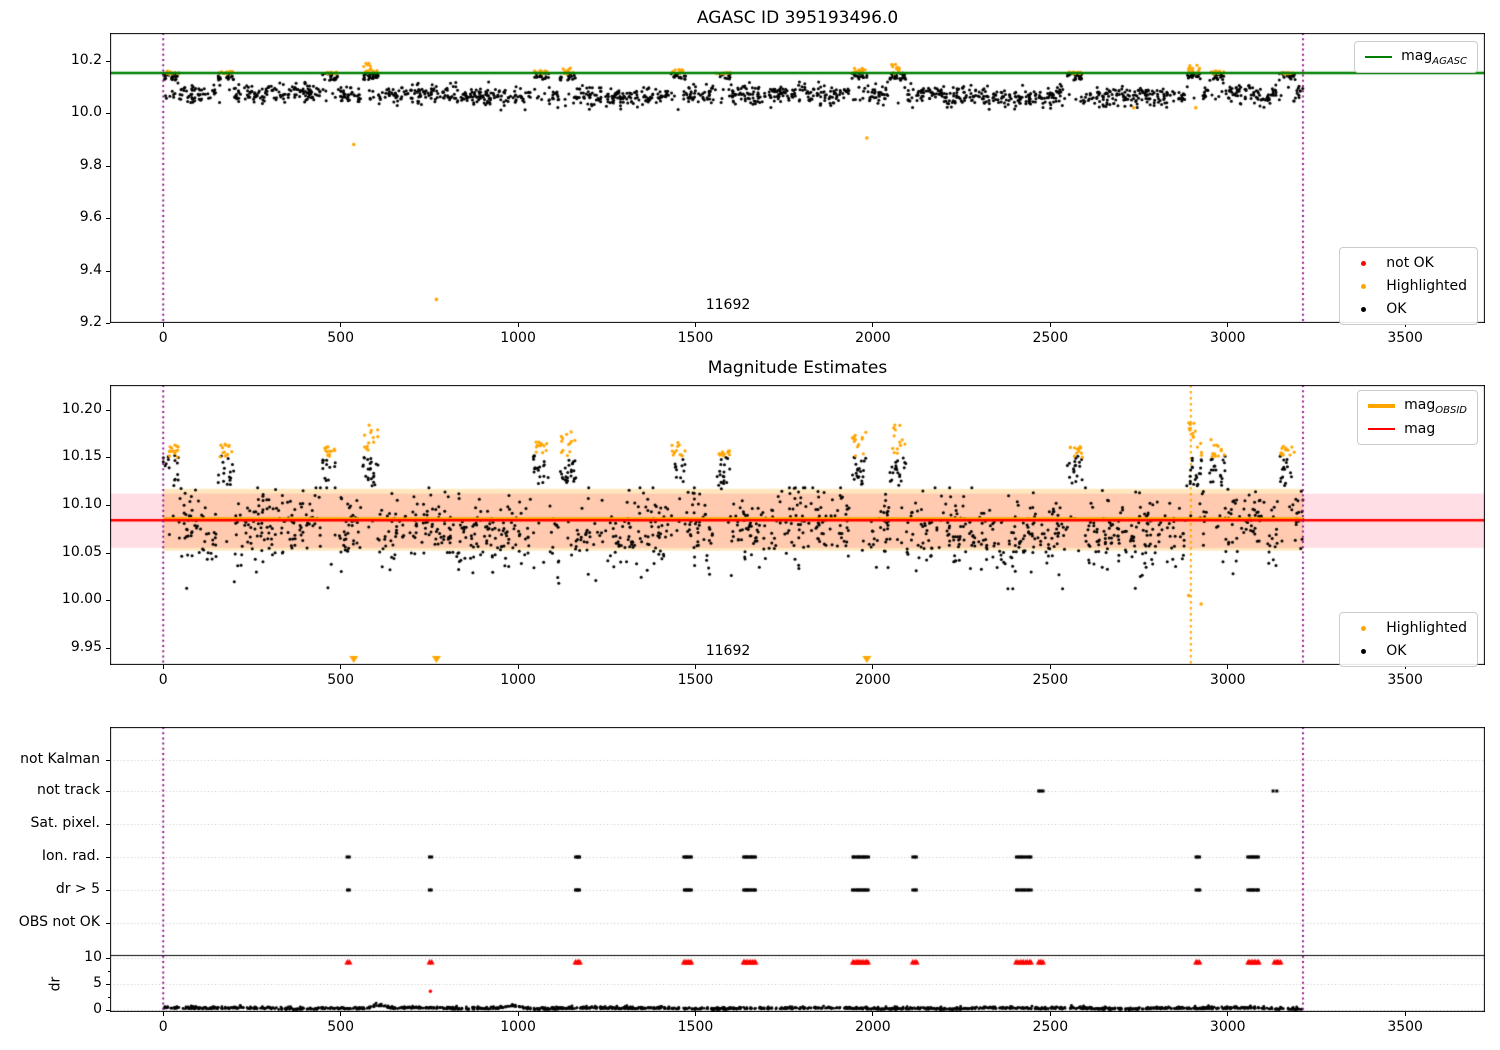  Describe the element at coordinates (59, 922) in the screenshot. I see `flag-row-label: OBS not OK` at that location.